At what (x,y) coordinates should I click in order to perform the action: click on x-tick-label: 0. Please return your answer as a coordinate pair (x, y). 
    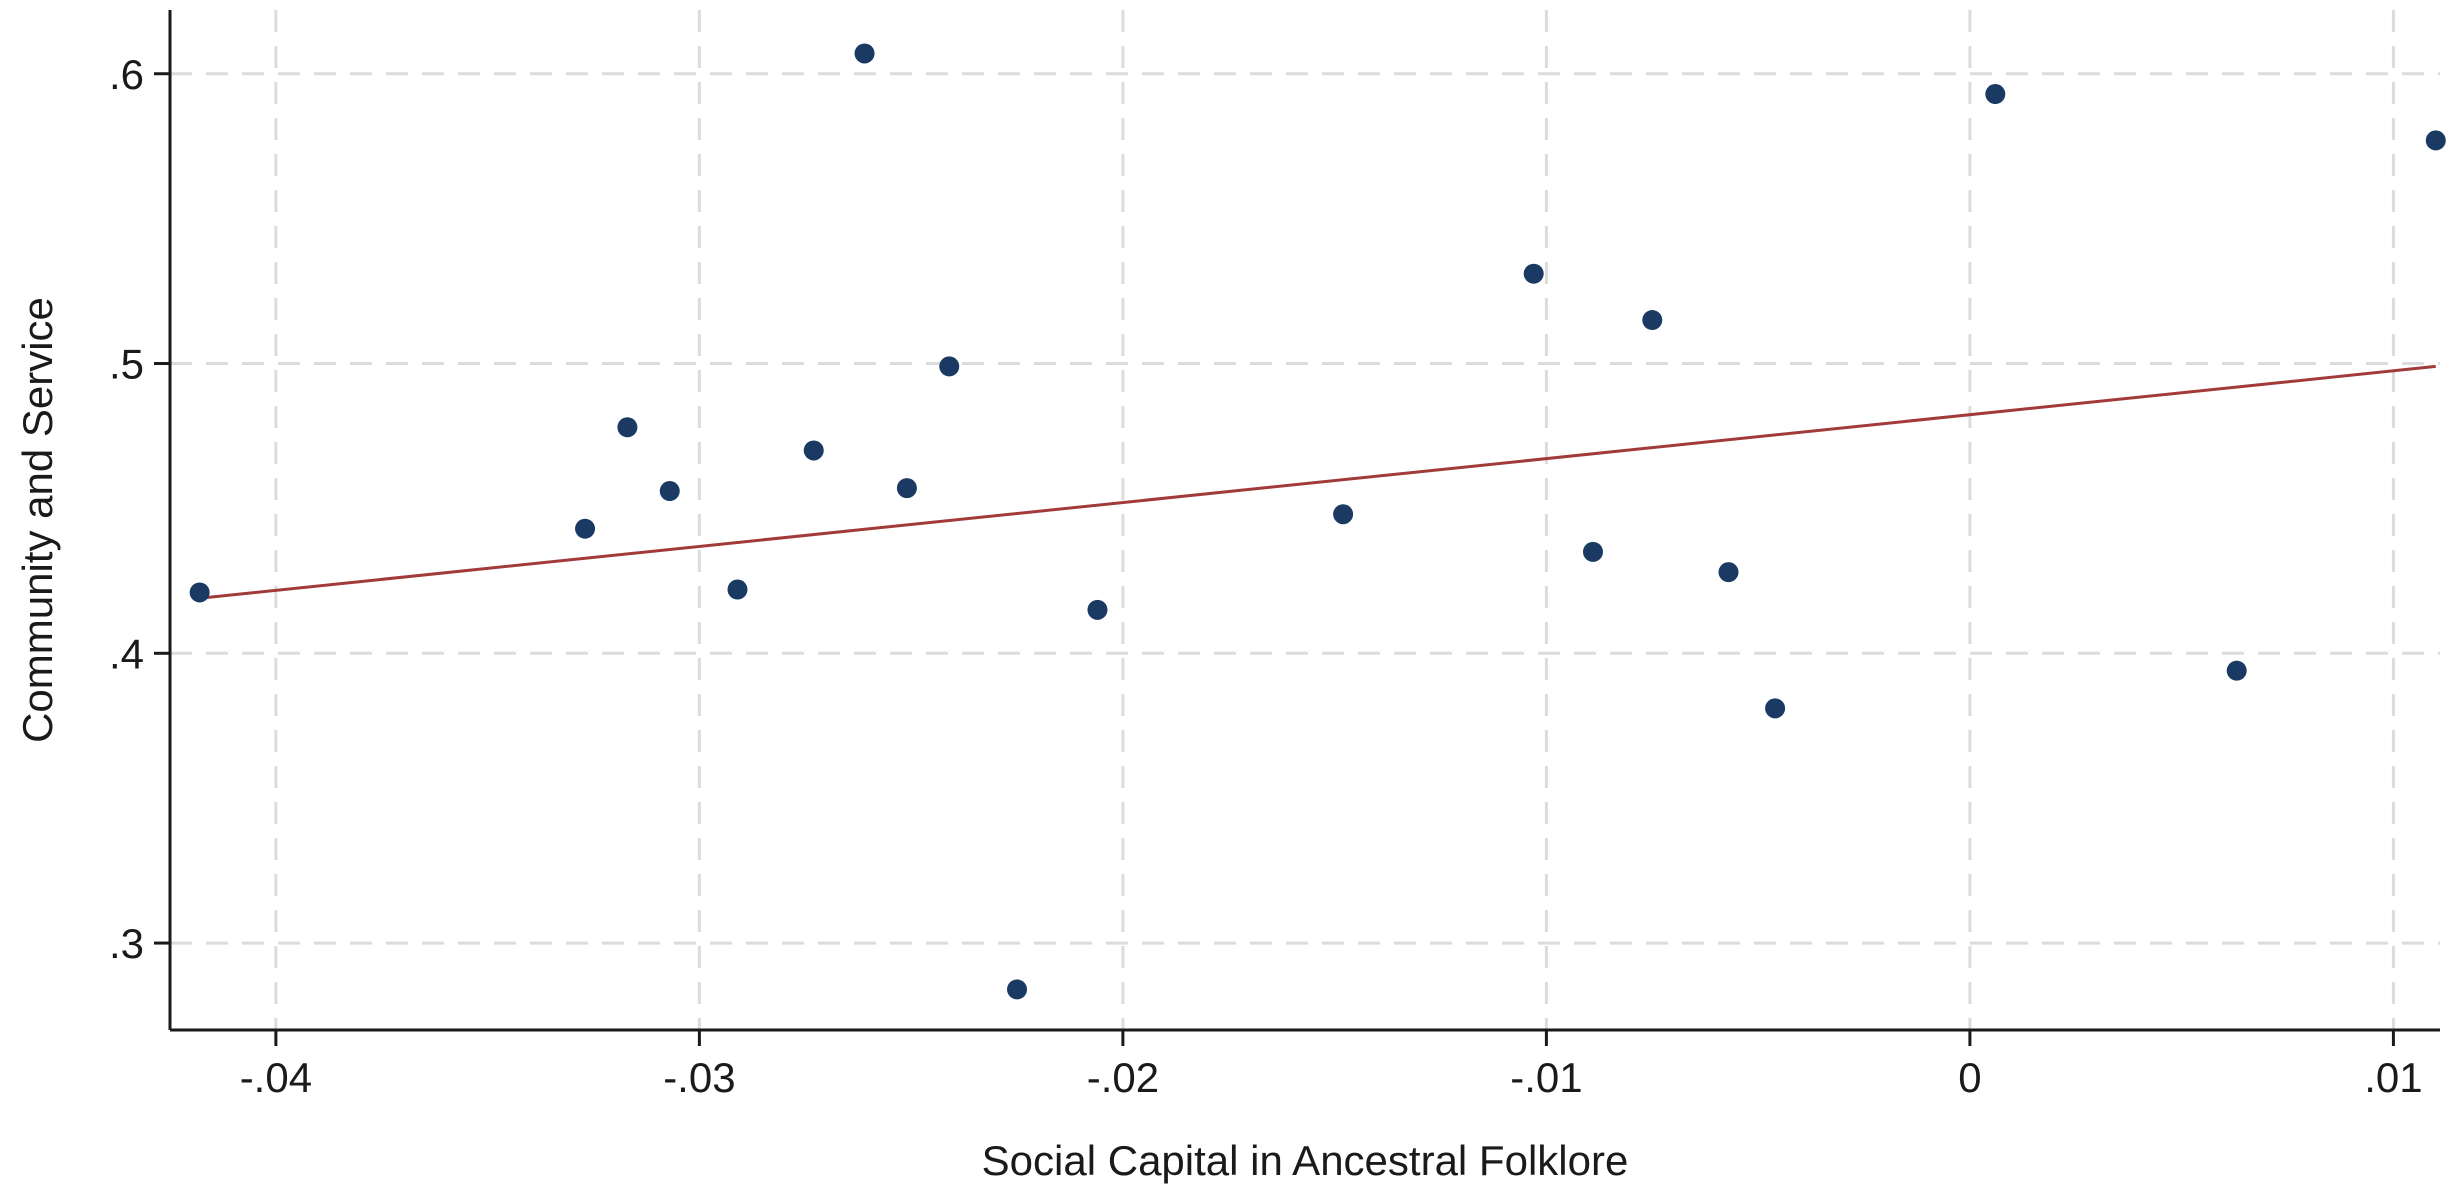
    Looking at the image, I should click on (1969, 1077).